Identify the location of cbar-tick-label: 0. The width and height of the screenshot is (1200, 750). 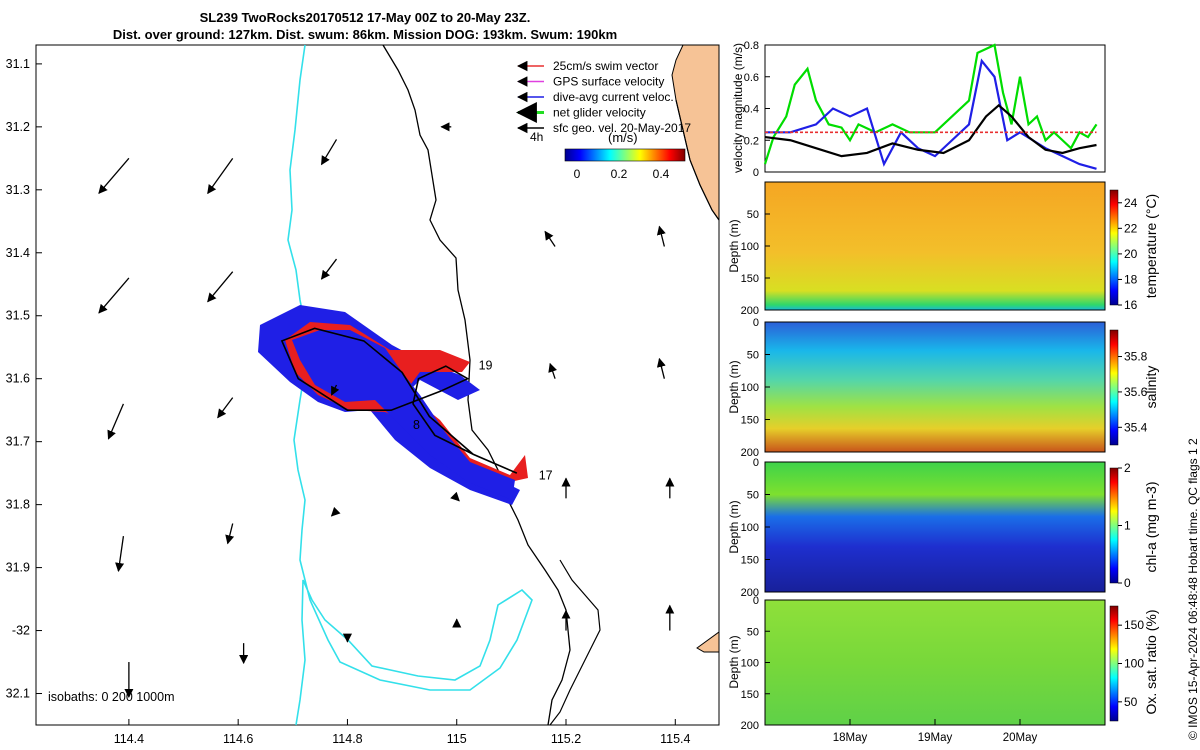
(1127, 583).